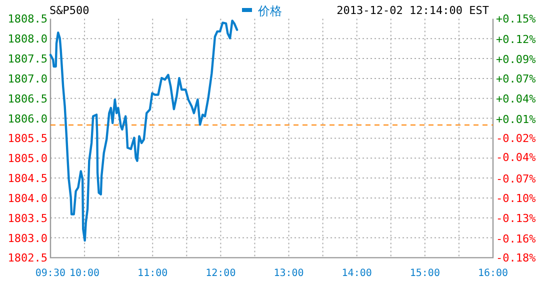  I want to click on y-tick-label: 1807.5, so click(28, 59).